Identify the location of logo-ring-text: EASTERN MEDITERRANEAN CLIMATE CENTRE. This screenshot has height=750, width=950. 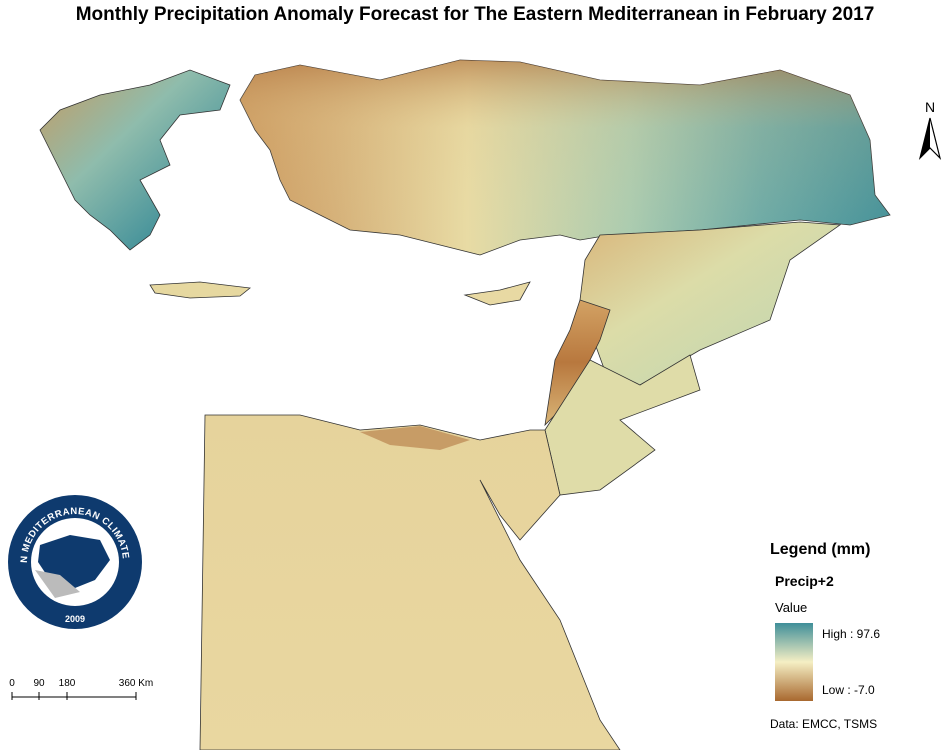
(65, 281).